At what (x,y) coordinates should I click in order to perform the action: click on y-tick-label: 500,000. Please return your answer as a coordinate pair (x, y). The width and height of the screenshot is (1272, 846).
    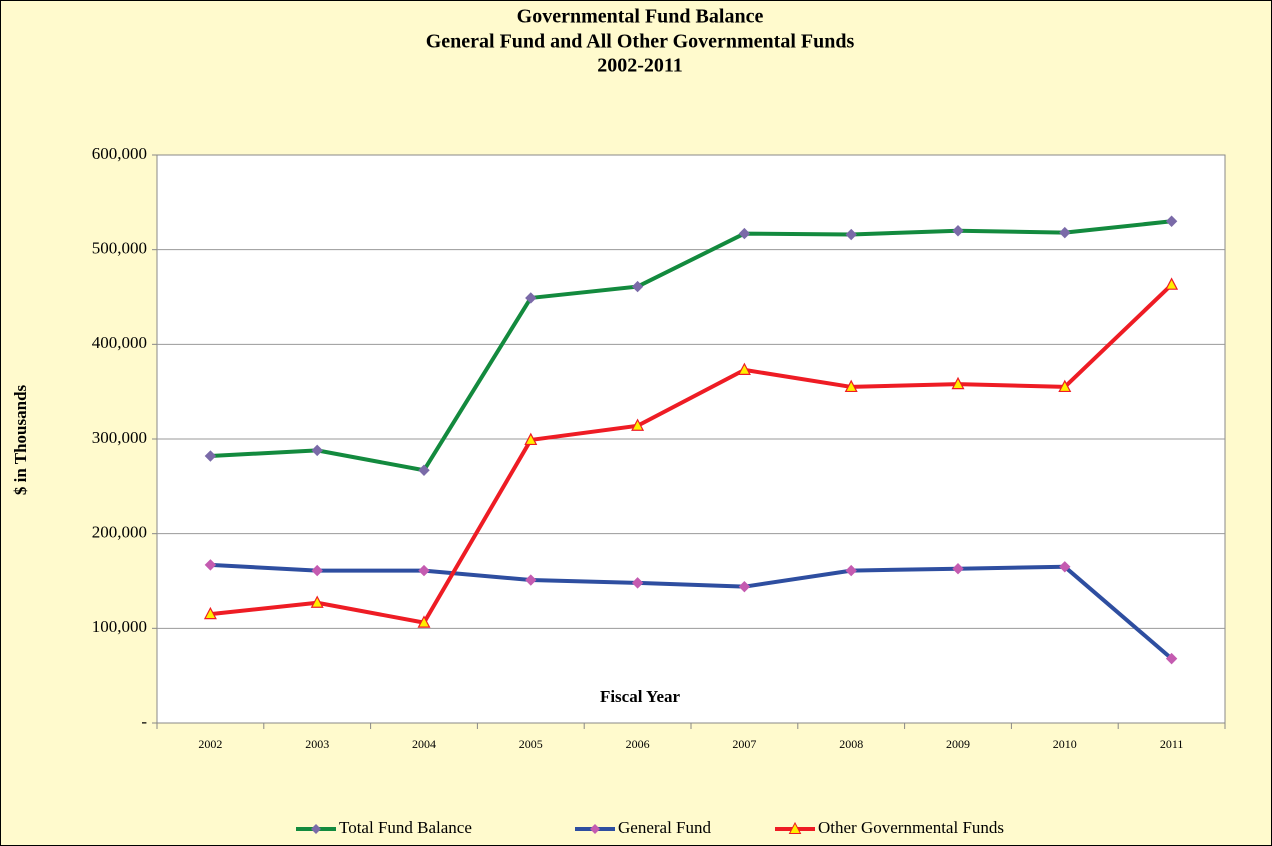
    Looking at the image, I should click on (119, 248).